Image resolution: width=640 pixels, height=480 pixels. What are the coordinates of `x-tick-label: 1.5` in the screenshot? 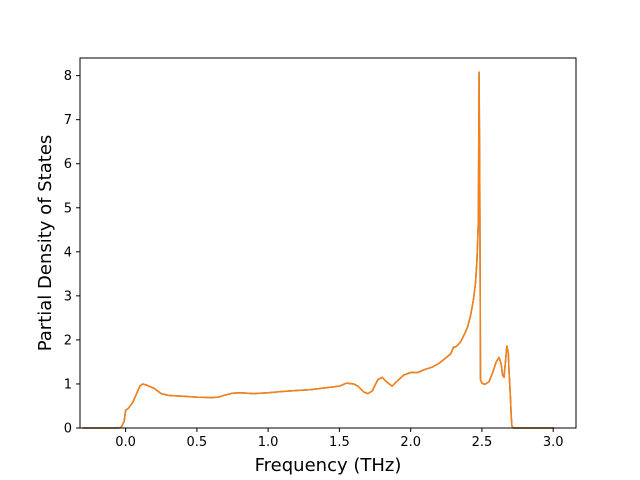 It's located at (339, 442).